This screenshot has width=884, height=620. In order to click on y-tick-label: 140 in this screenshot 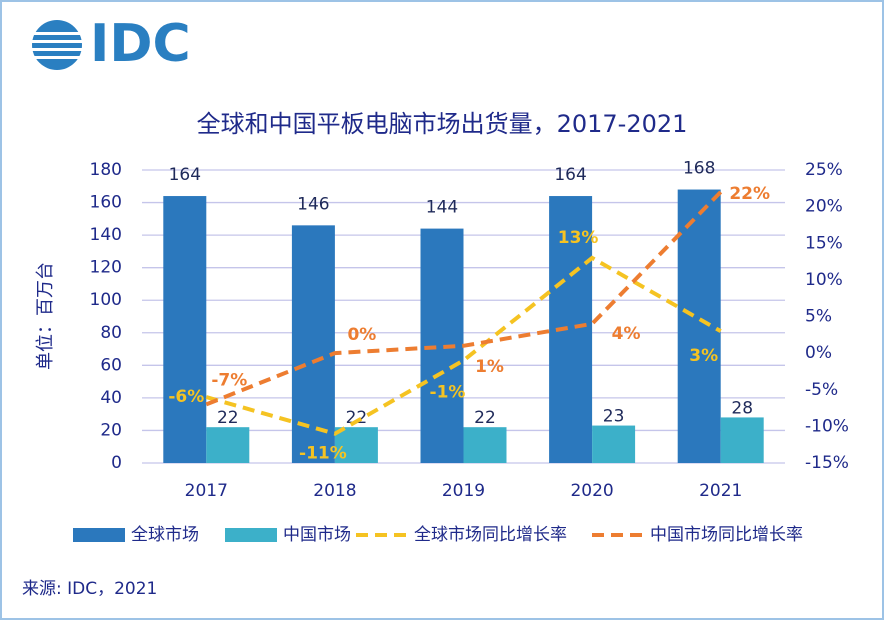, I will do `click(106, 235)`.